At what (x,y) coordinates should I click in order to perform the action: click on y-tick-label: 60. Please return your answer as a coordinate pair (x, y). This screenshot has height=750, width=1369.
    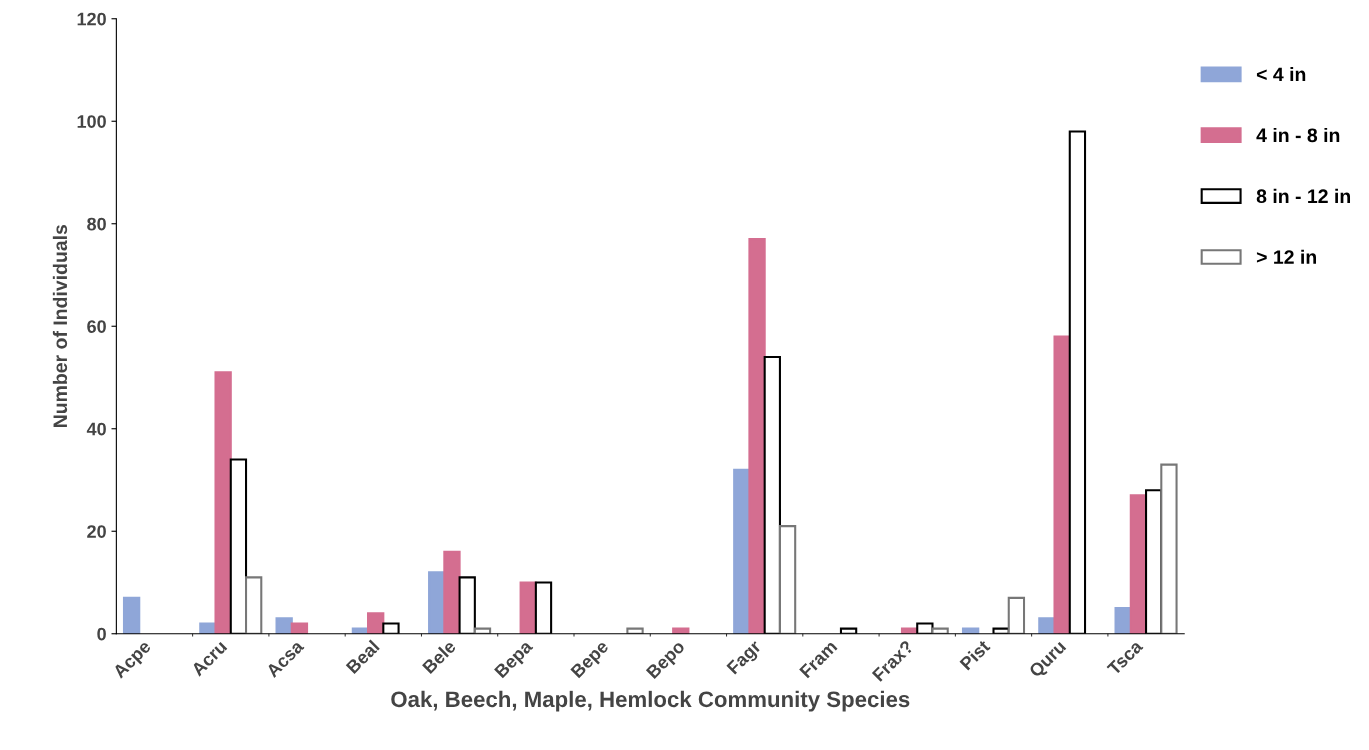
    Looking at the image, I should click on (96, 326).